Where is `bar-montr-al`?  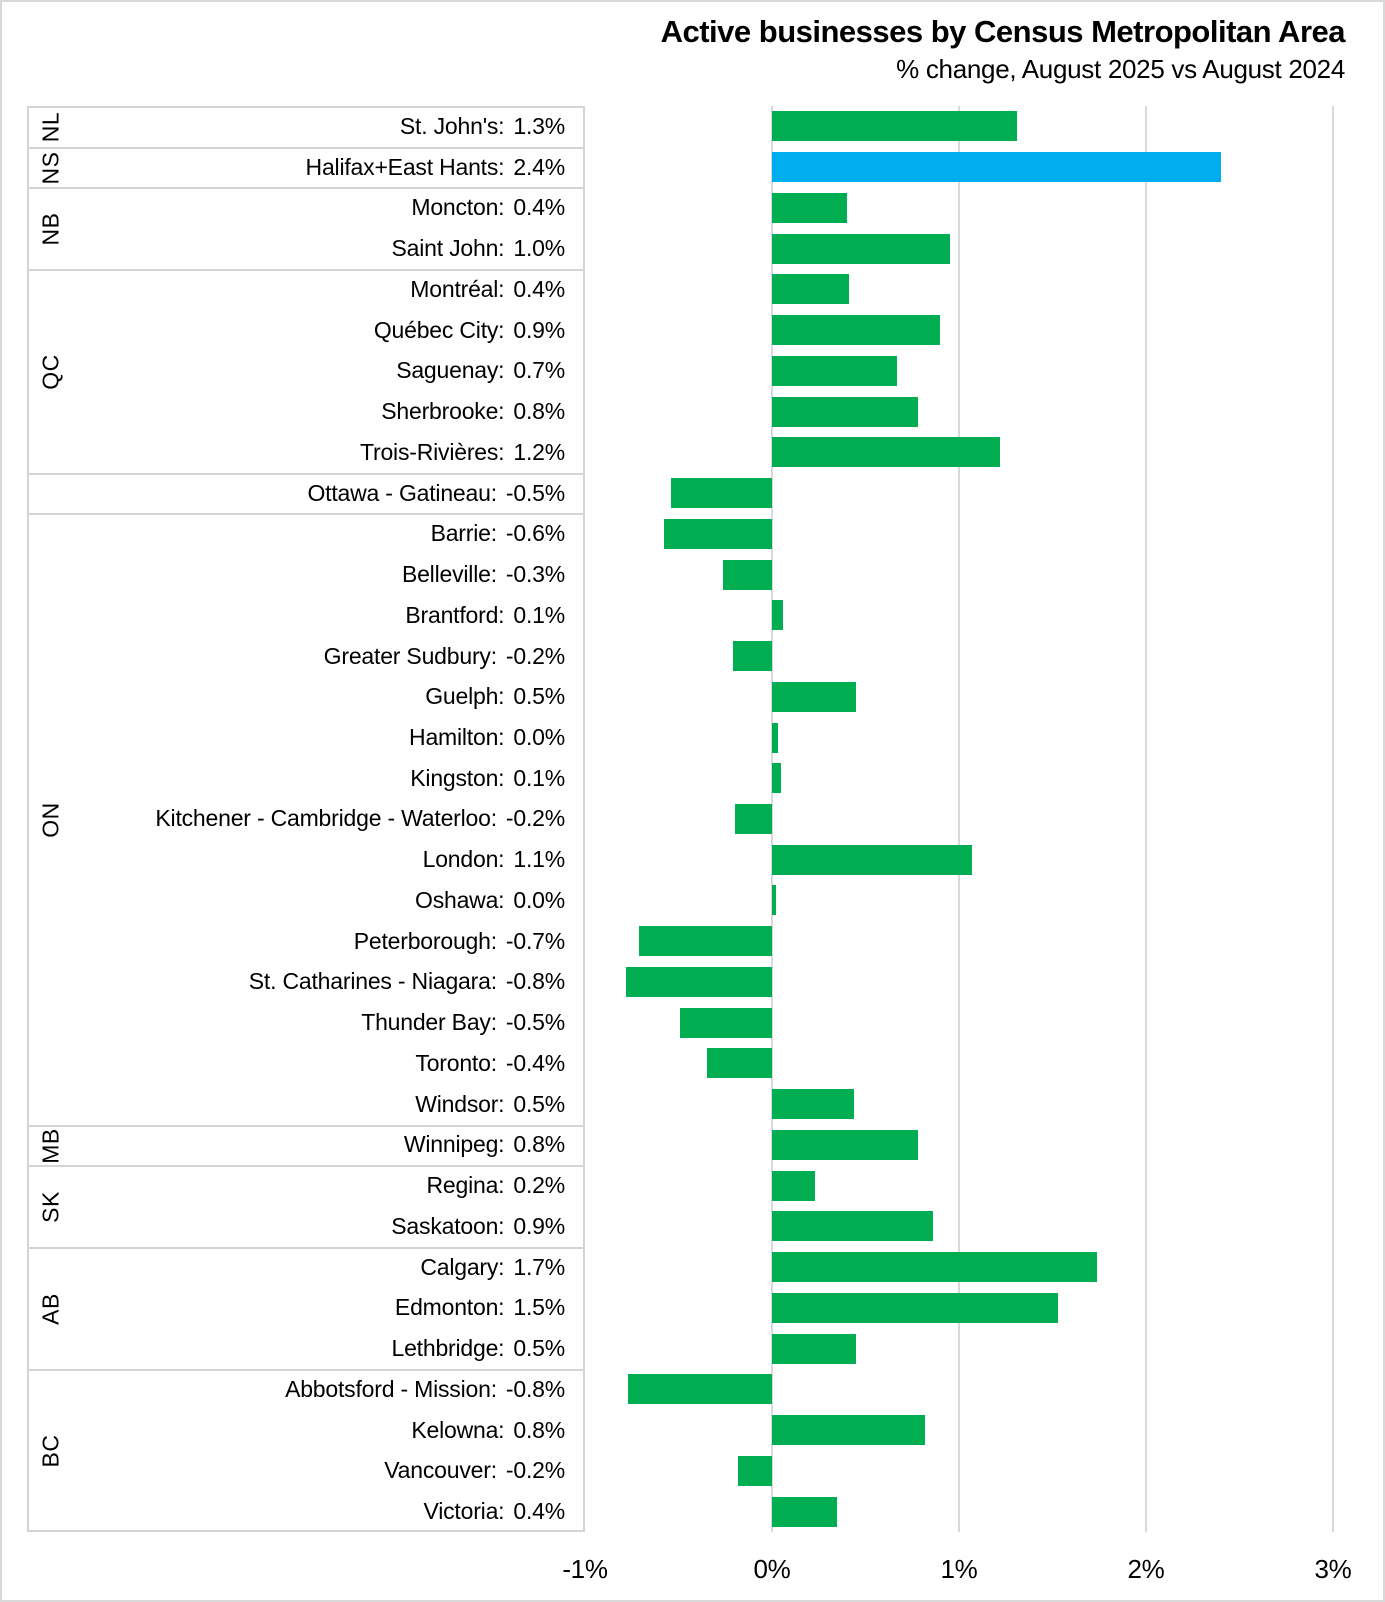 bar-montr-al is located at coordinates (810, 289).